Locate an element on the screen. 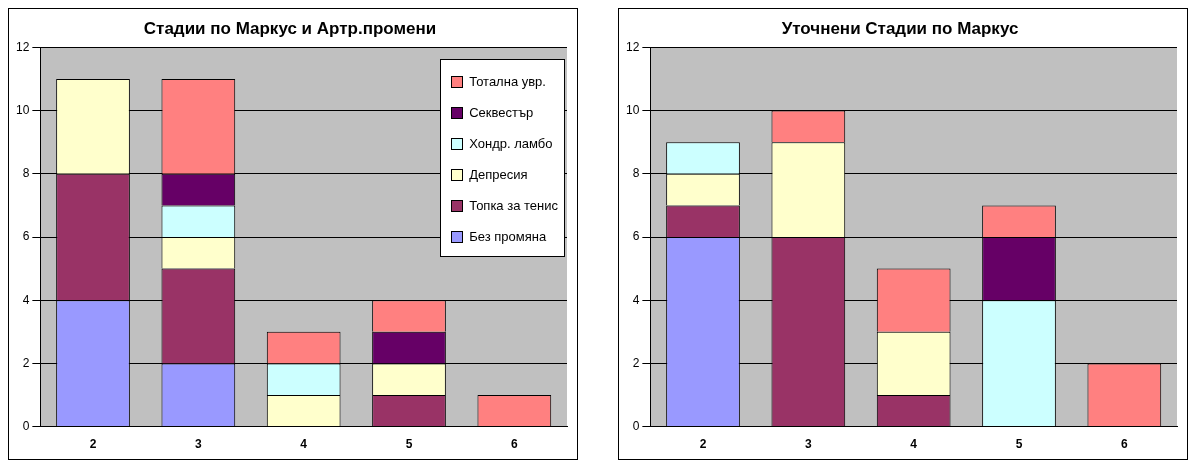  legend-label: Без промяна is located at coordinates (508, 237).